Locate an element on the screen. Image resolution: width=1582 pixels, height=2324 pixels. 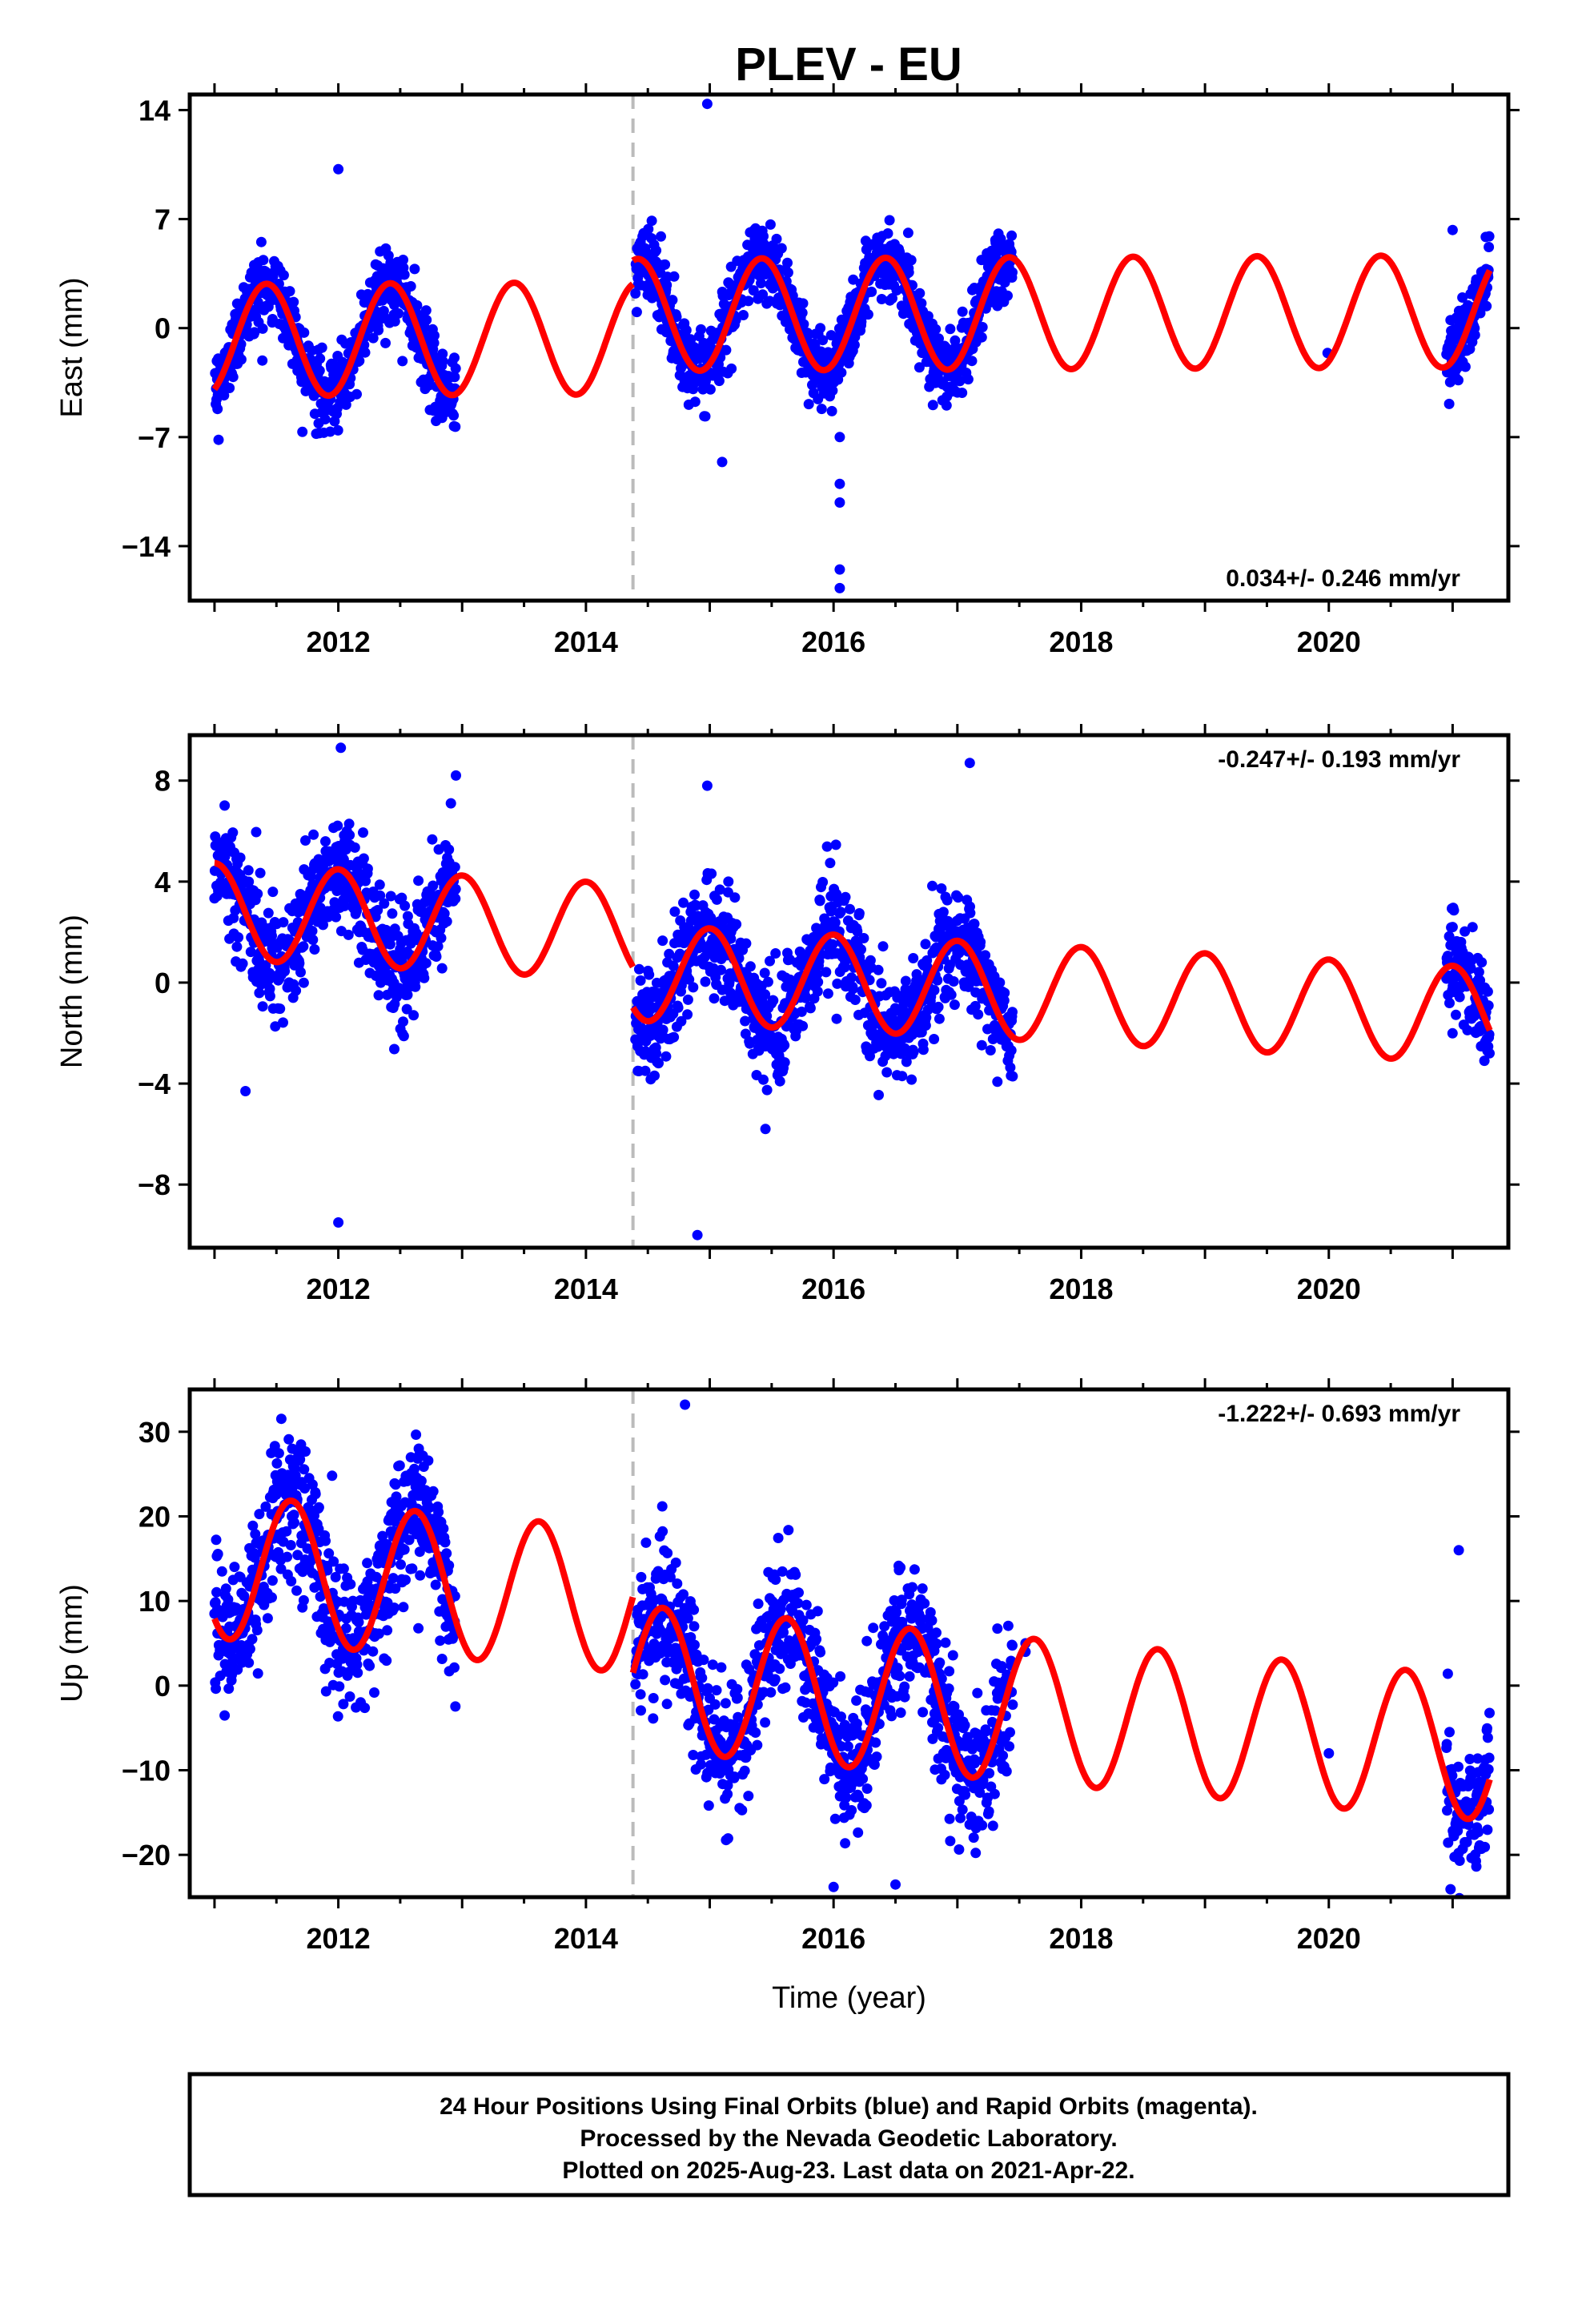
x-tick-label: 2012 is located at coordinates (339, 1289).